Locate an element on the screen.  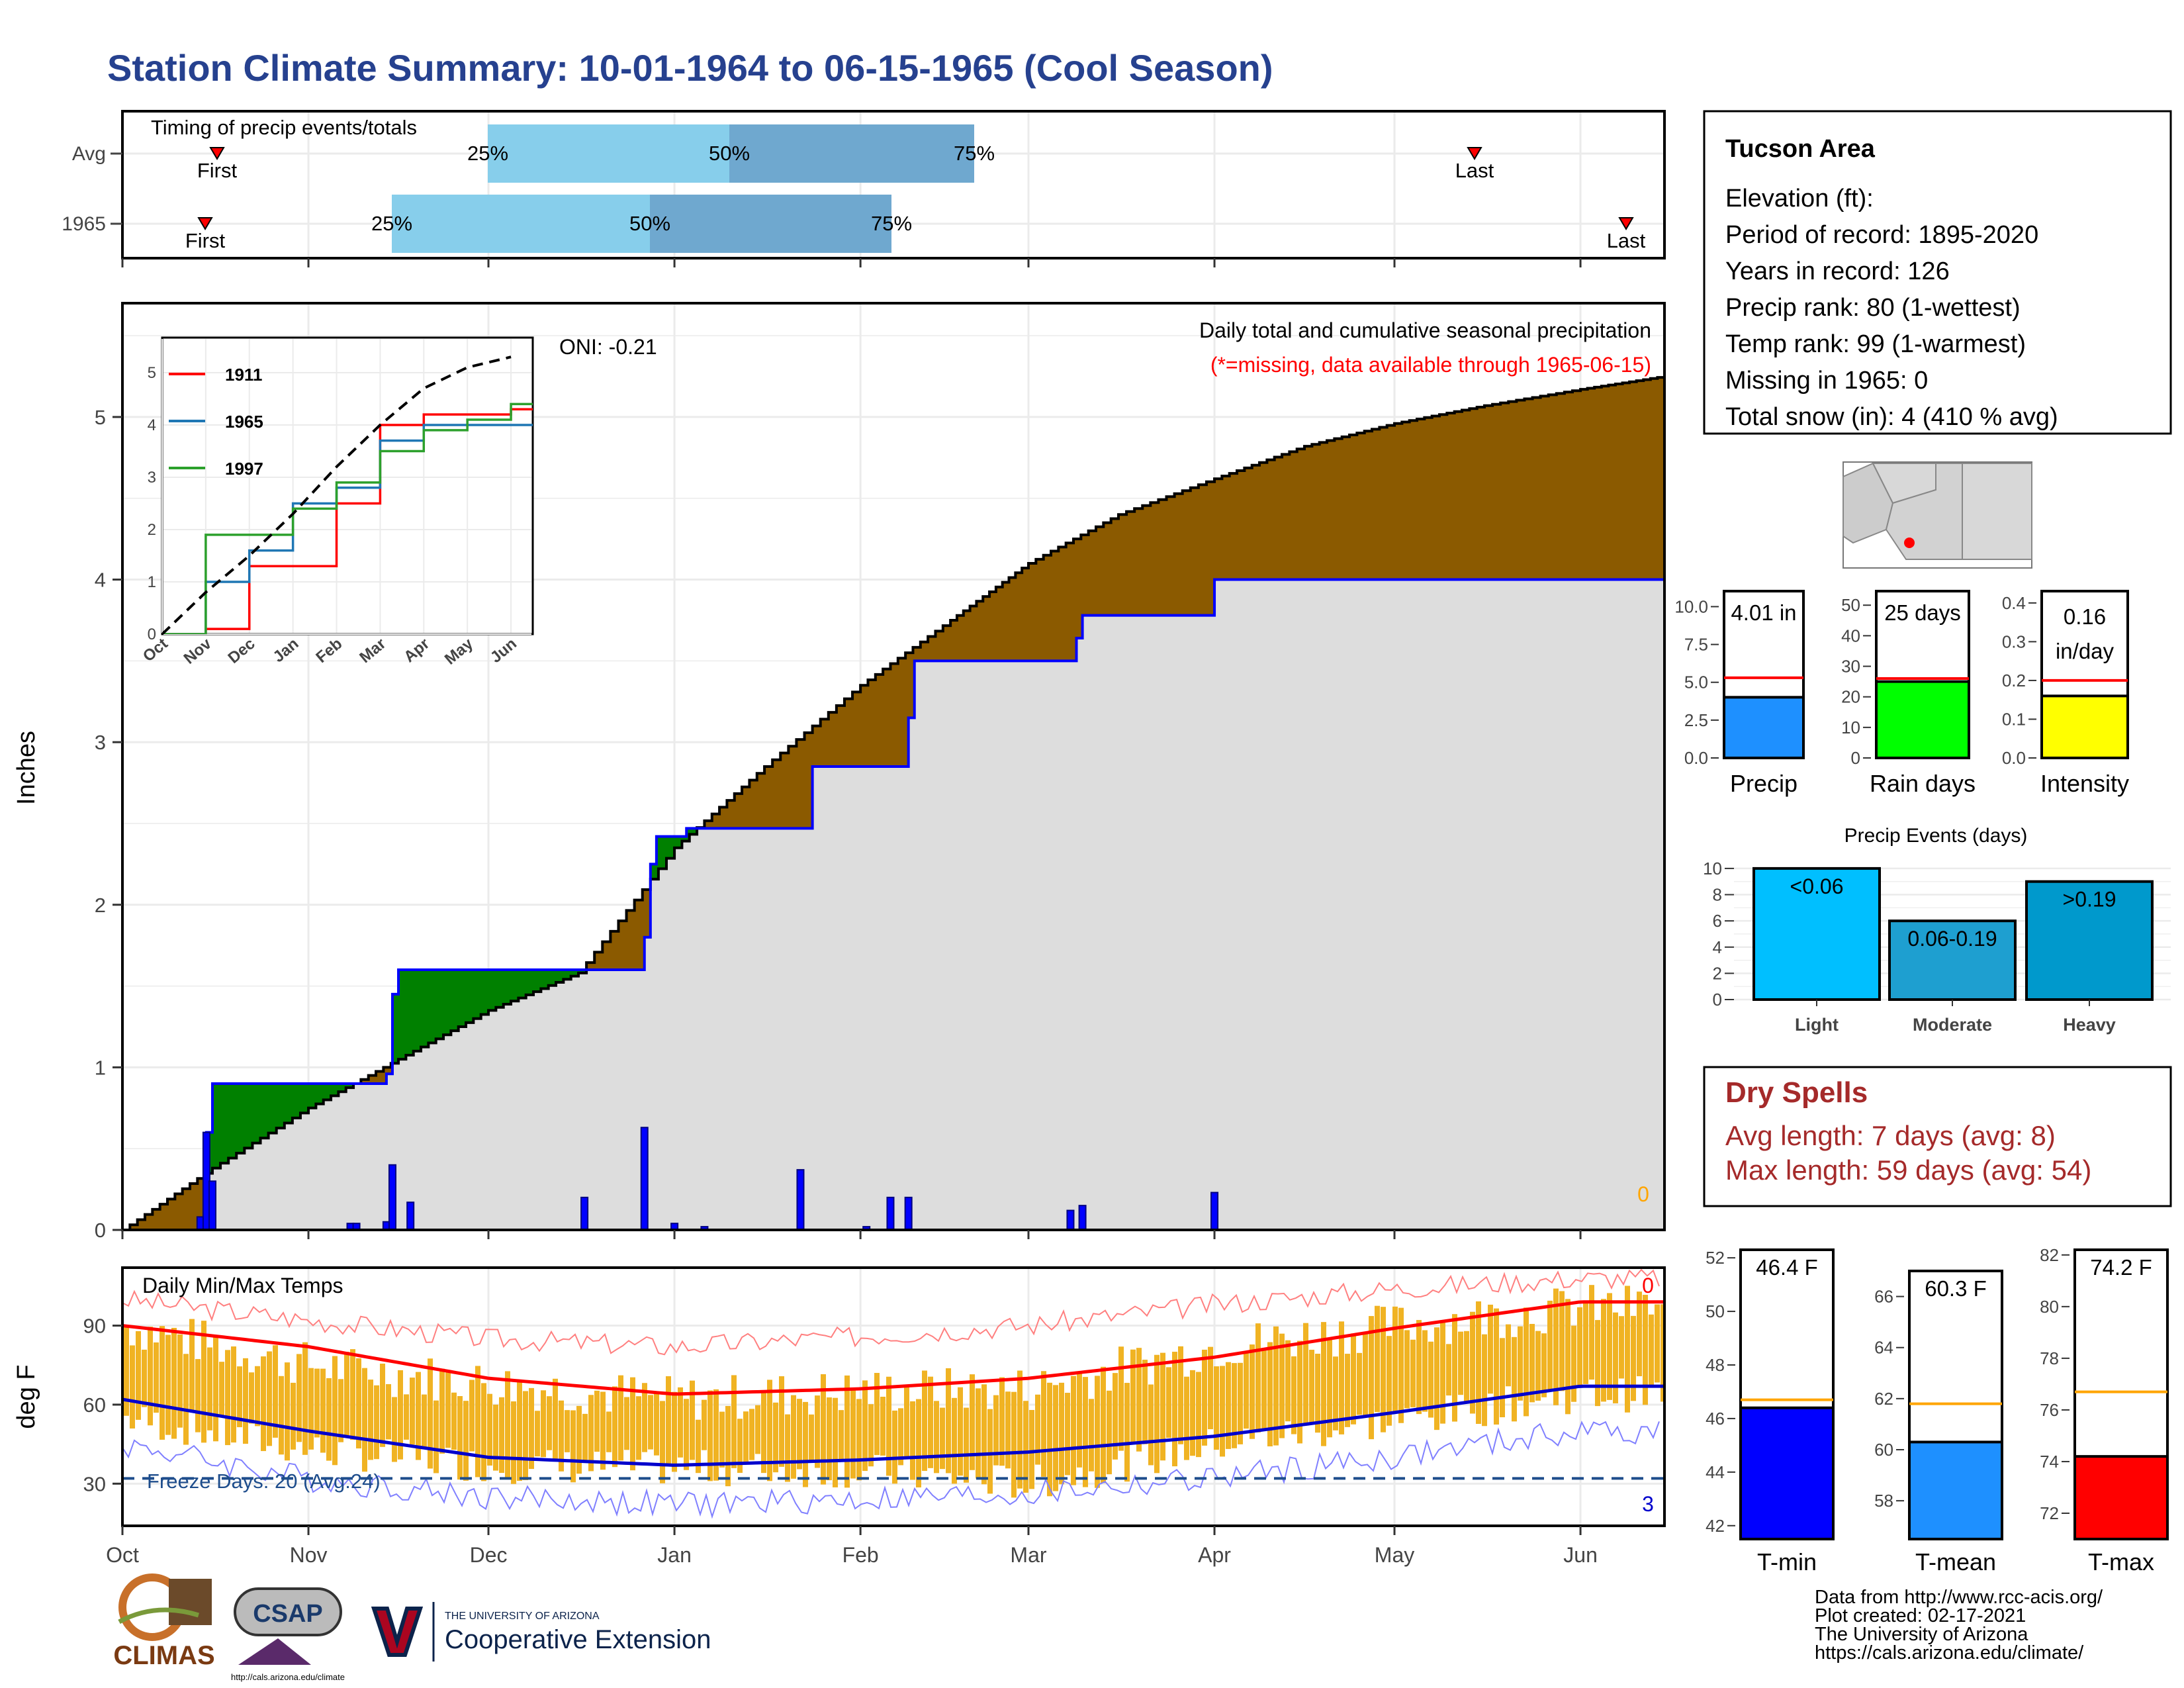
temp-y-tick-label: 90 is located at coordinates (95, 1326).